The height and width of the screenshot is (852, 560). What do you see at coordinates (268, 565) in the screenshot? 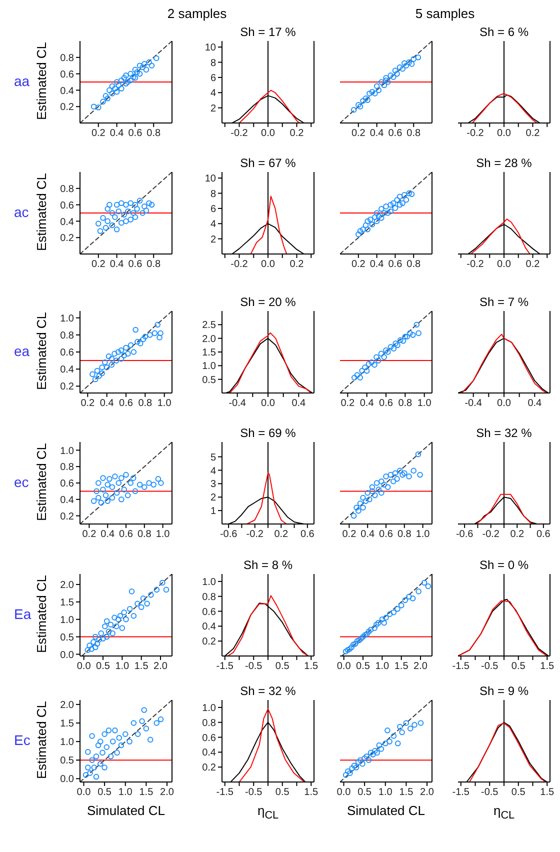
I see `chart-title: Sh = 8 %` at bounding box center [268, 565].